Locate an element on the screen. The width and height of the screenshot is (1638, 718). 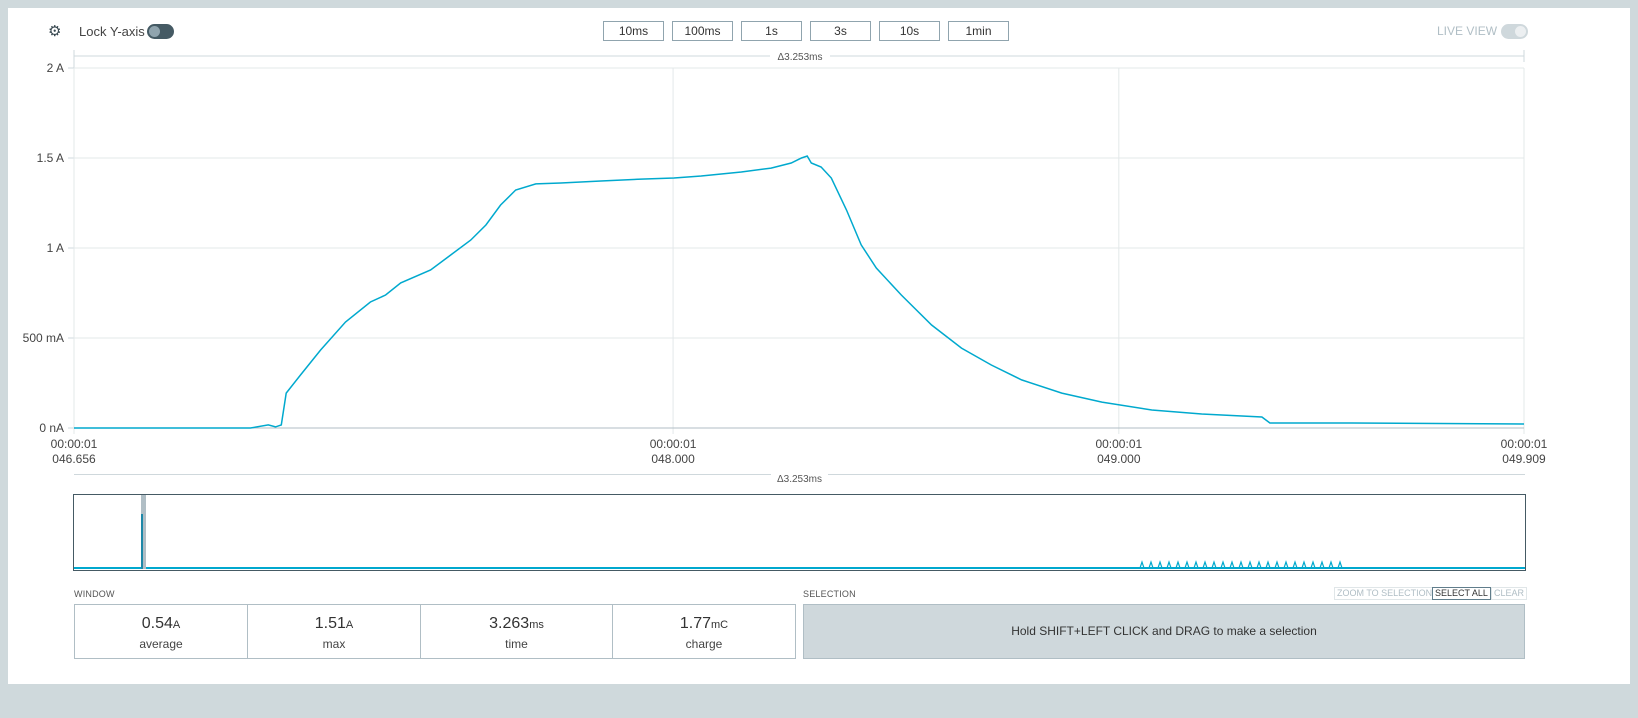
live-view-toggle is located at coordinates (1514, 31).